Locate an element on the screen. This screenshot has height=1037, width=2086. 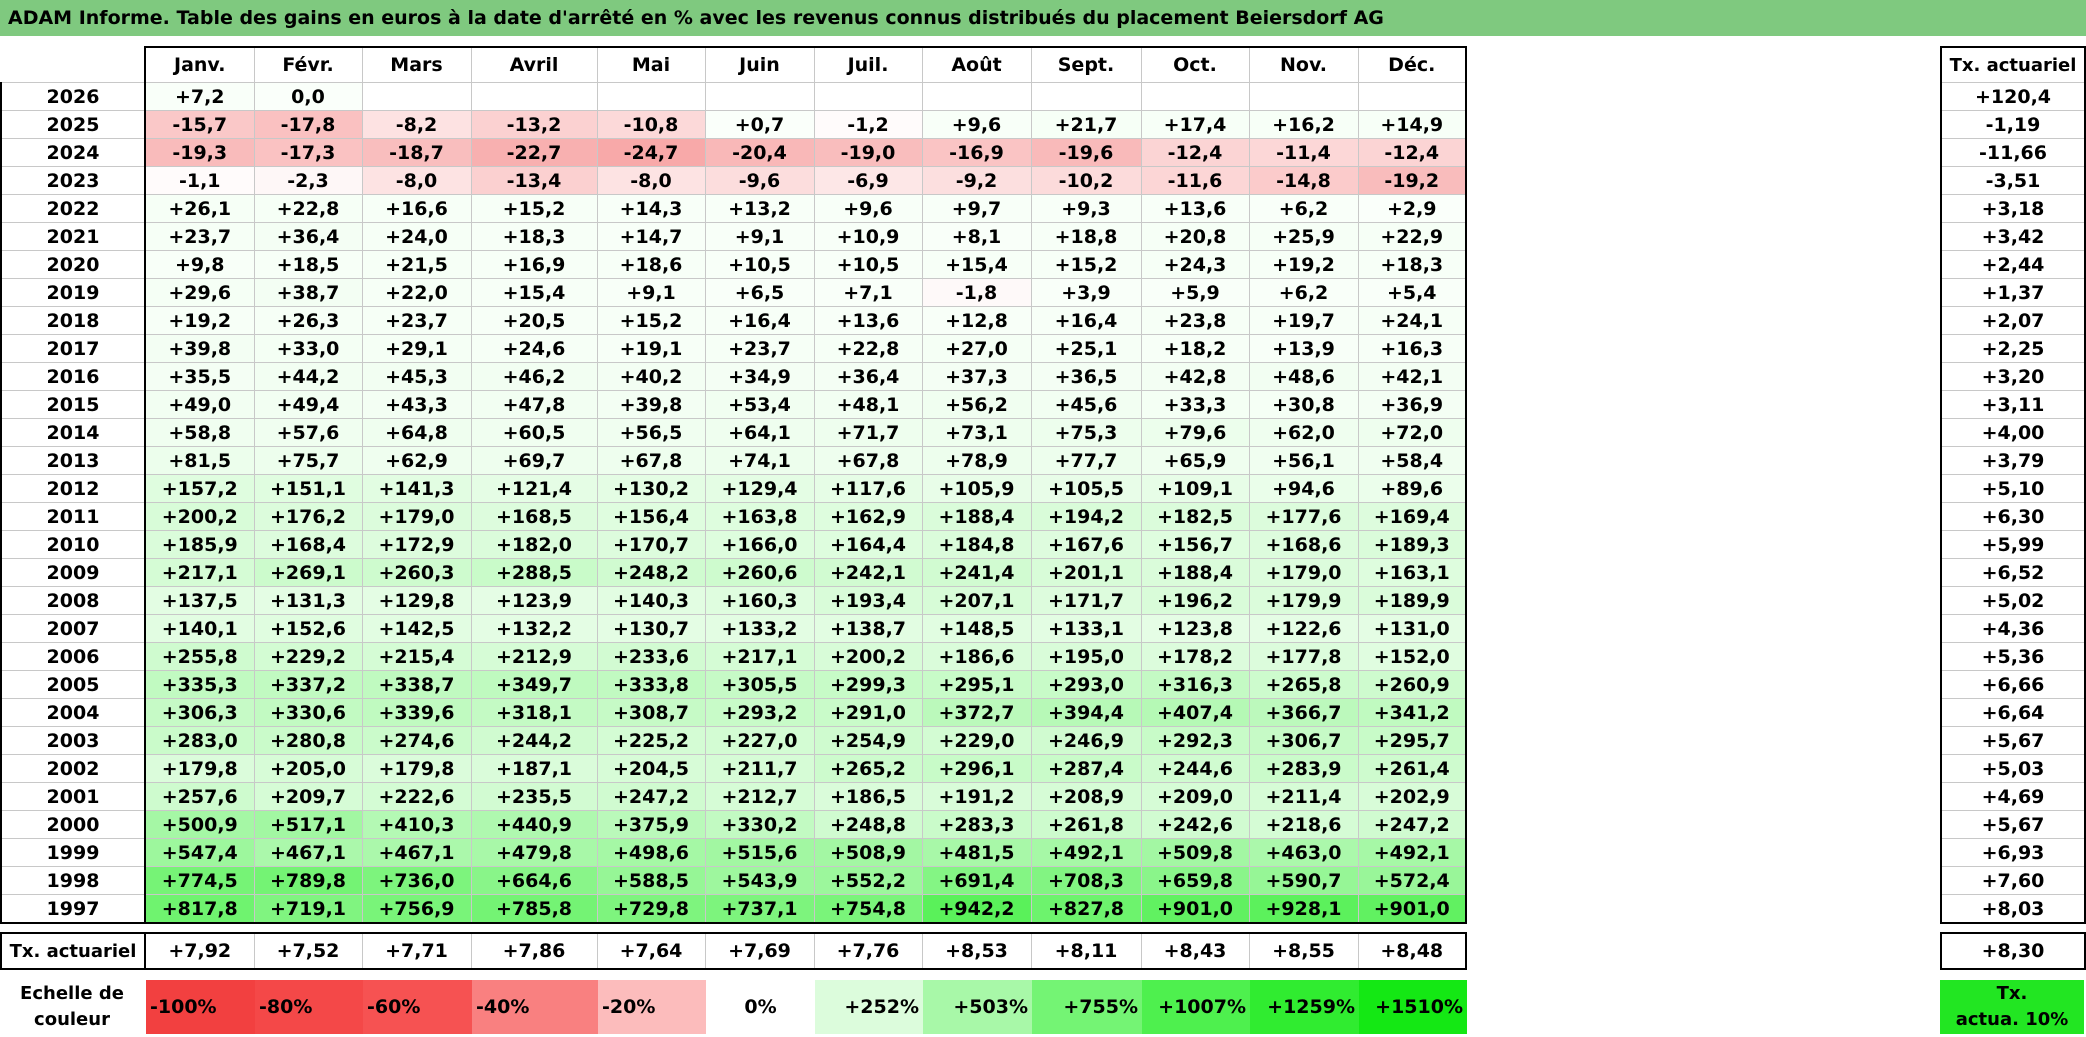
gain-cell: +202,9 is located at coordinates (1412, 796).